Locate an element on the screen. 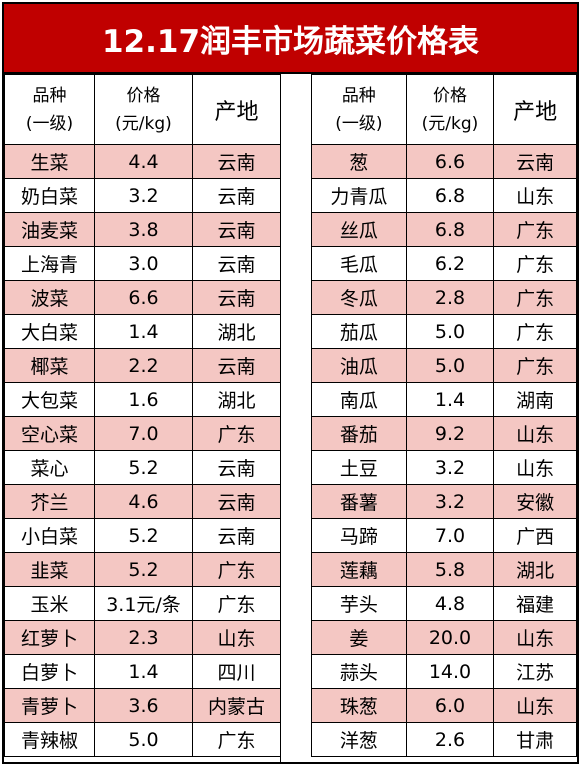 The height and width of the screenshot is (768, 583). price-value: 6.6 is located at coordinates (143, 297).